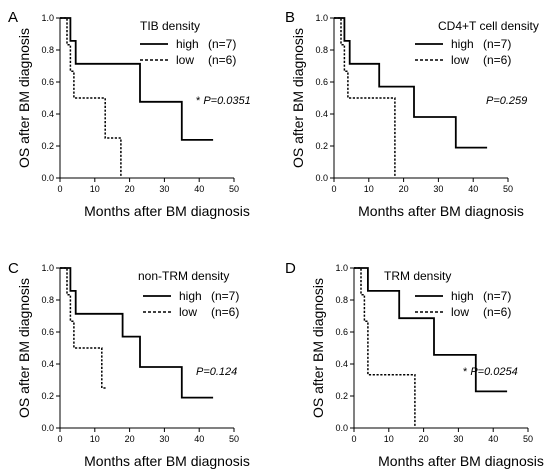  I want to click on p-value: P=0.259, so click(506, 101).